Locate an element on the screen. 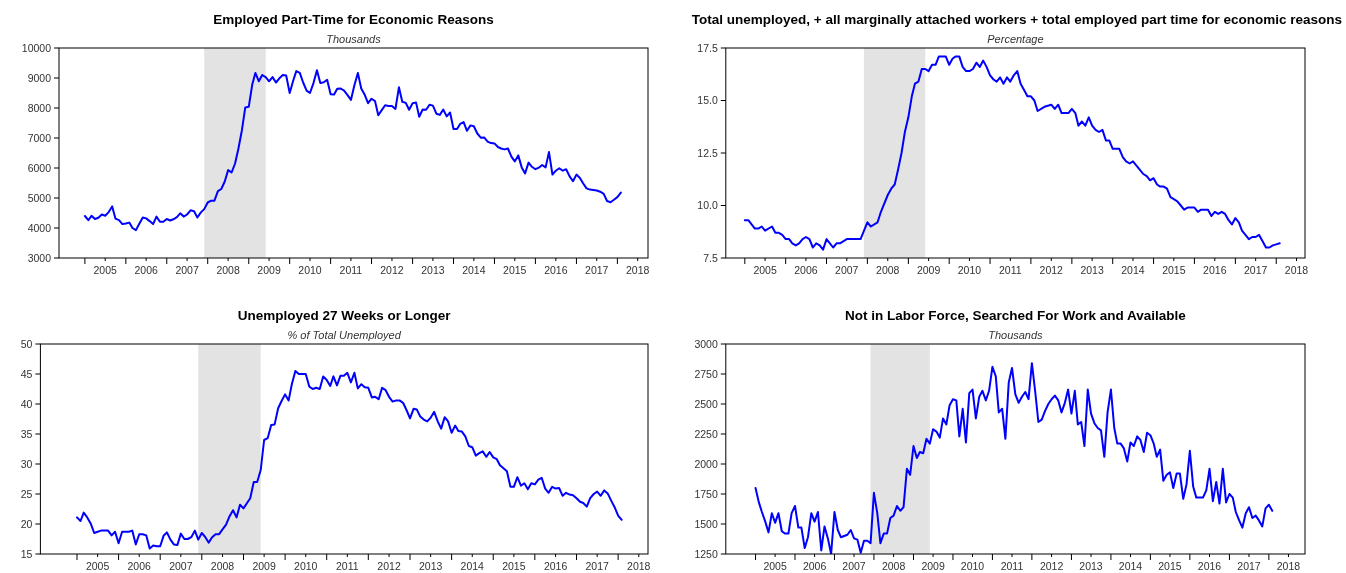  y-tick-label: 2000 is located at coordinates (706, 463).